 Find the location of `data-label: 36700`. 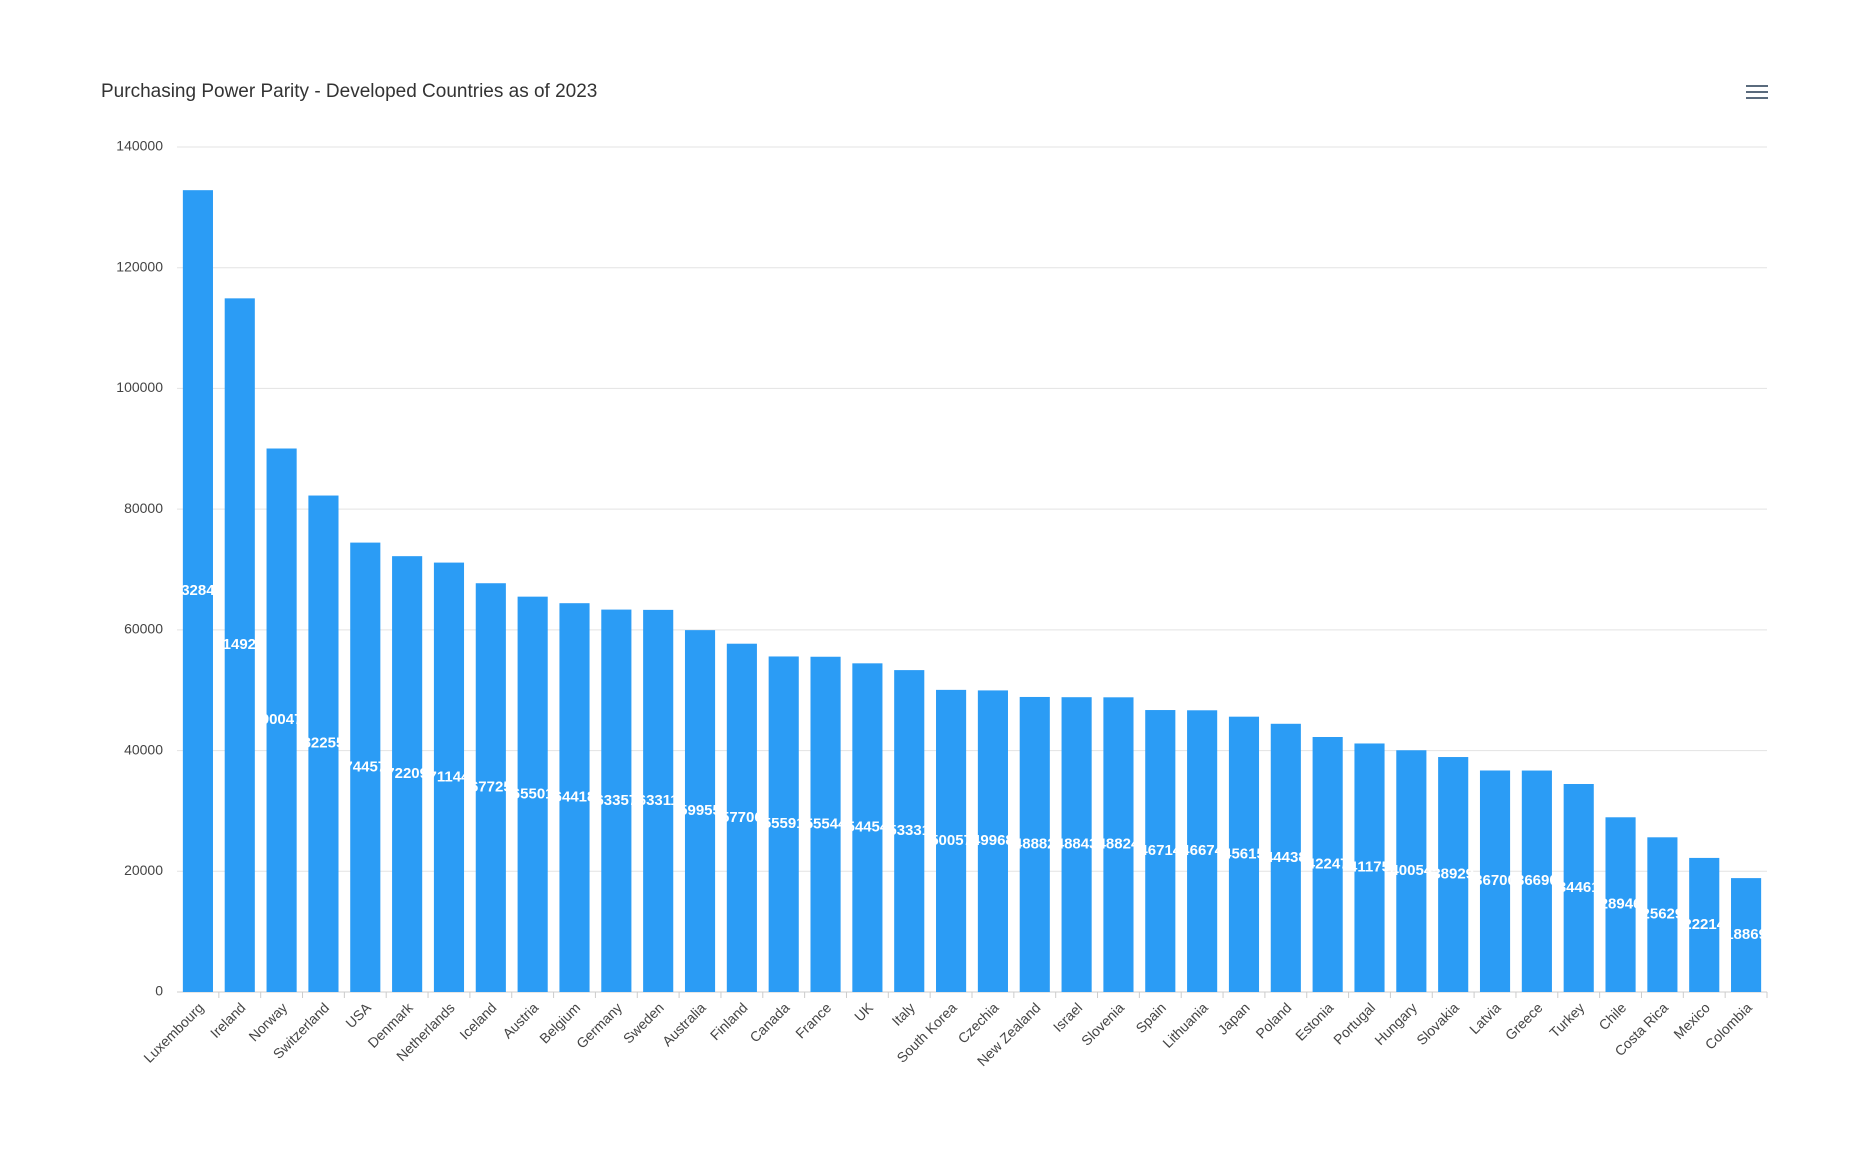

data-label: 36700 is located at coordinates (1495, 880).